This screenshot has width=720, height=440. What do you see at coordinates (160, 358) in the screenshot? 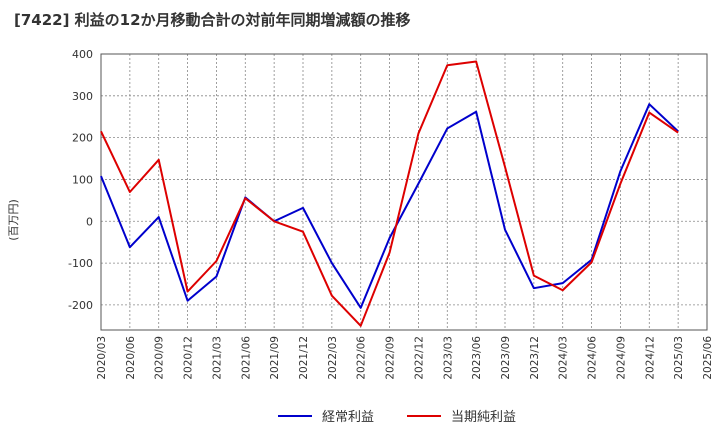
I see `x-tick-label: 2020/09` at bounding box center [160, 358].